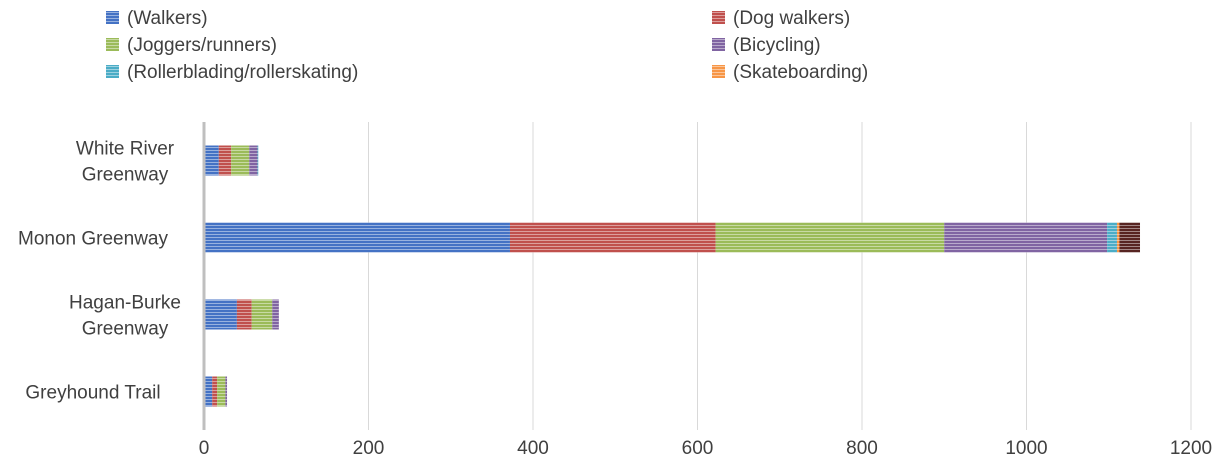 The width and height of the screenshot is (1228, 463). What do you see at coordinates (777, 45) in the screenshot?
I see `legend-label: (Bicycling)` at bounding box center [777, 45].